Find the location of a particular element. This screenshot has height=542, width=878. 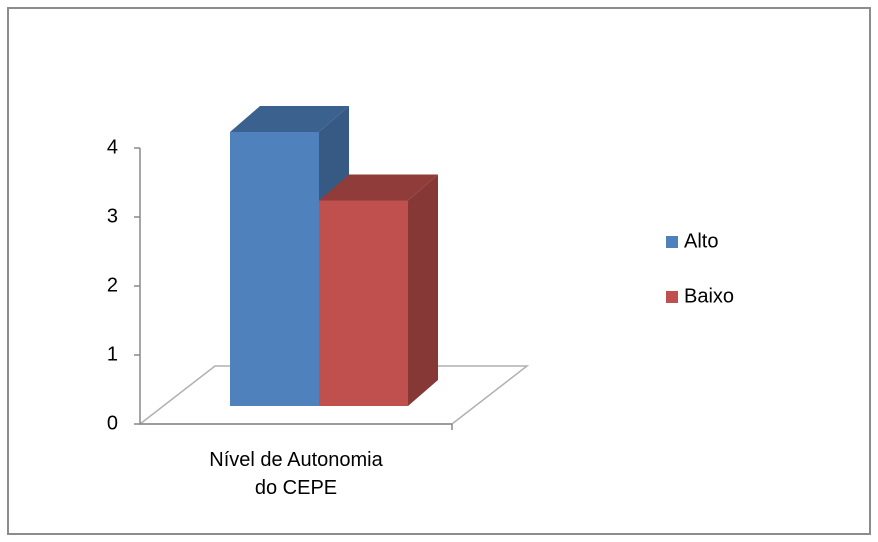

bar-side is located at coordinates (423, 290).